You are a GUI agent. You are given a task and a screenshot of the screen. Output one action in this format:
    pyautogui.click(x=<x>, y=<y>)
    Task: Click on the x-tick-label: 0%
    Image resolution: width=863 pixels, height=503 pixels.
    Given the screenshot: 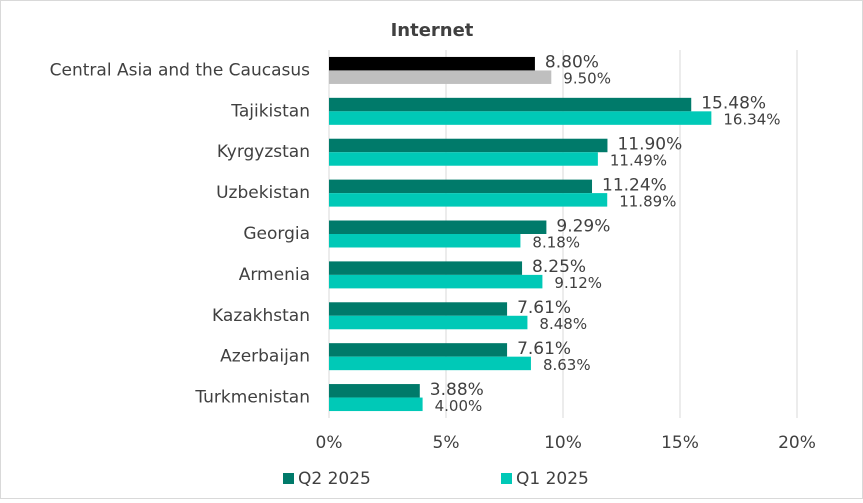 What is the action you would take?
    pyautogui.click(x=329, y=443)
    